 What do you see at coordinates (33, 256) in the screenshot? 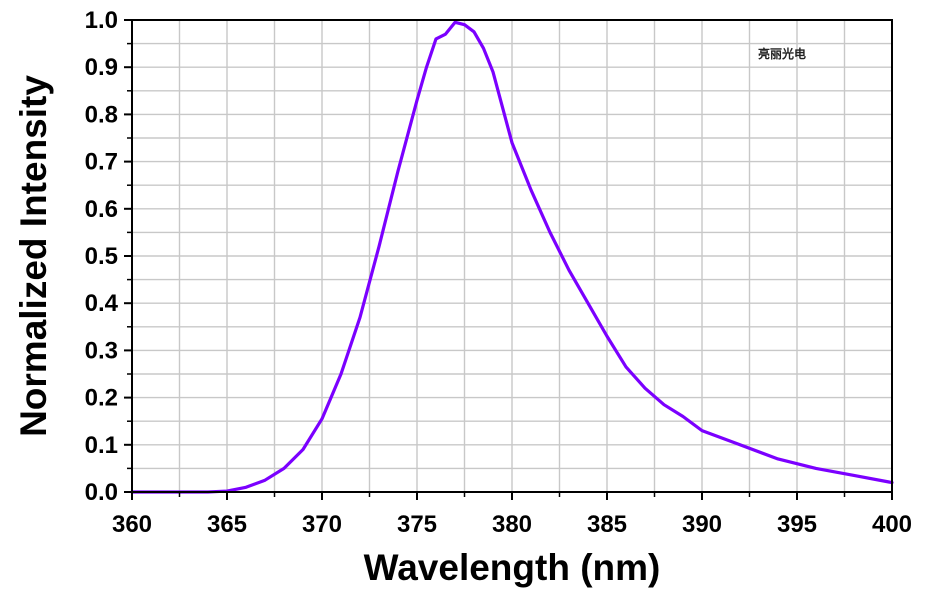
I see `y-axis-title: Normalized Intensity` at bounding box center [33, 256].